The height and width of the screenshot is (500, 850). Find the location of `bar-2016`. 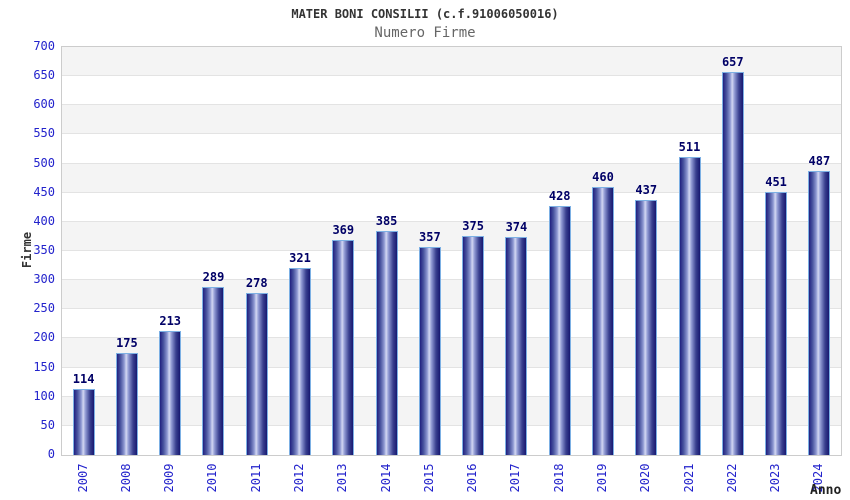

bar-2016 is located at coordinates (473, 345).